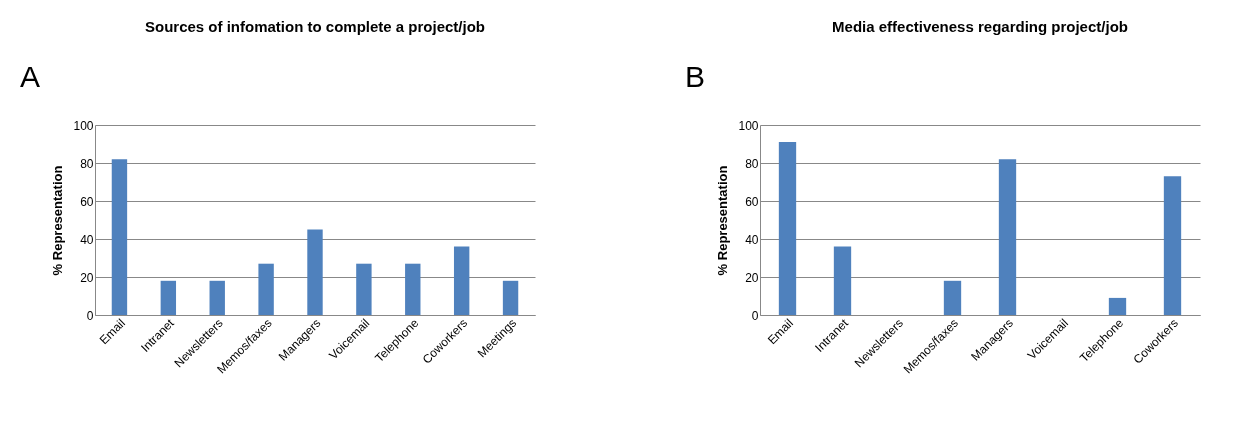 The height and width of the screenshot is (439, 1253). I want to click on text: A, so click(30, 76).